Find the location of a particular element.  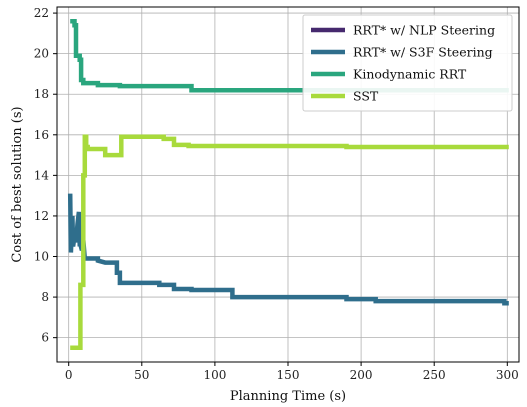

x-tick-label: 150 is located at coordinates (288, 375).